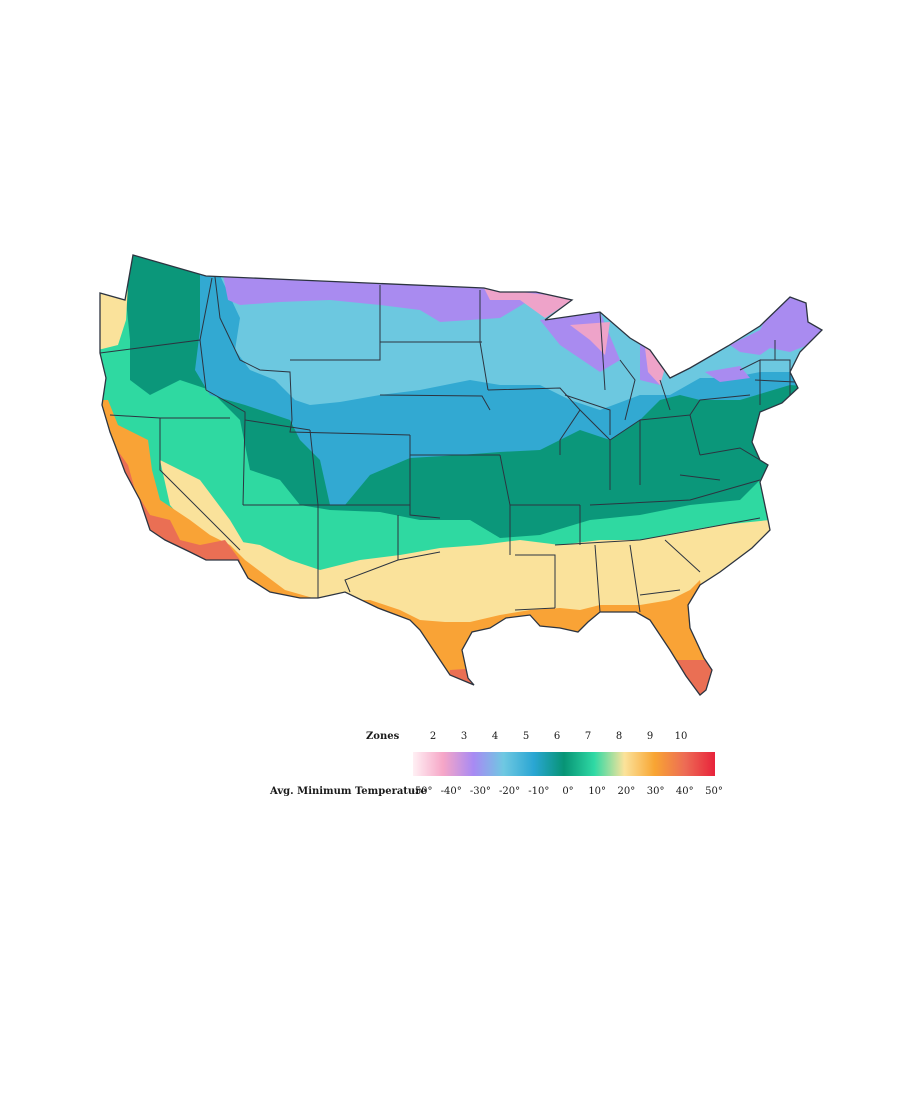  Describe the element at coordinates (114, 317) in the screenshot. I see `zone-9-oregon-coast` at that location.